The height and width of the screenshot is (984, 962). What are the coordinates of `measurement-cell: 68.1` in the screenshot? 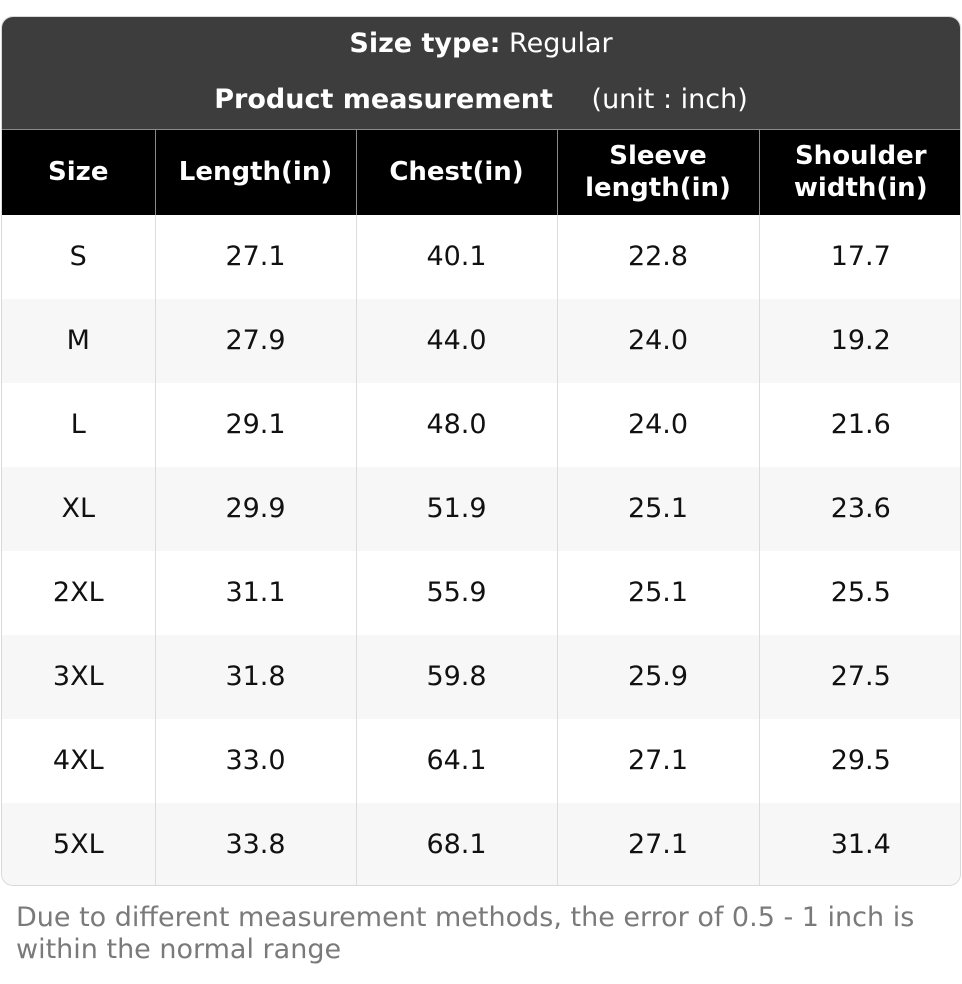 It's located at (456, 843).